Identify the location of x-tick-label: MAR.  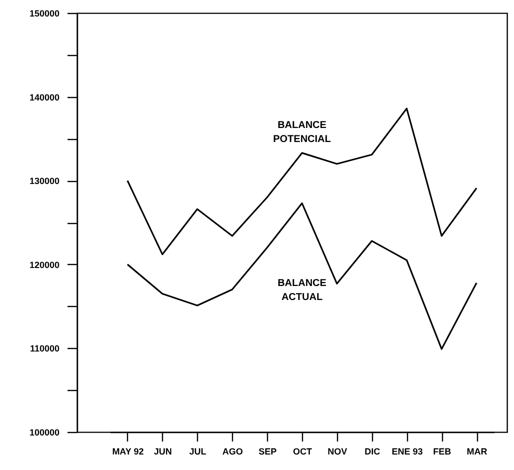
(477, 451).